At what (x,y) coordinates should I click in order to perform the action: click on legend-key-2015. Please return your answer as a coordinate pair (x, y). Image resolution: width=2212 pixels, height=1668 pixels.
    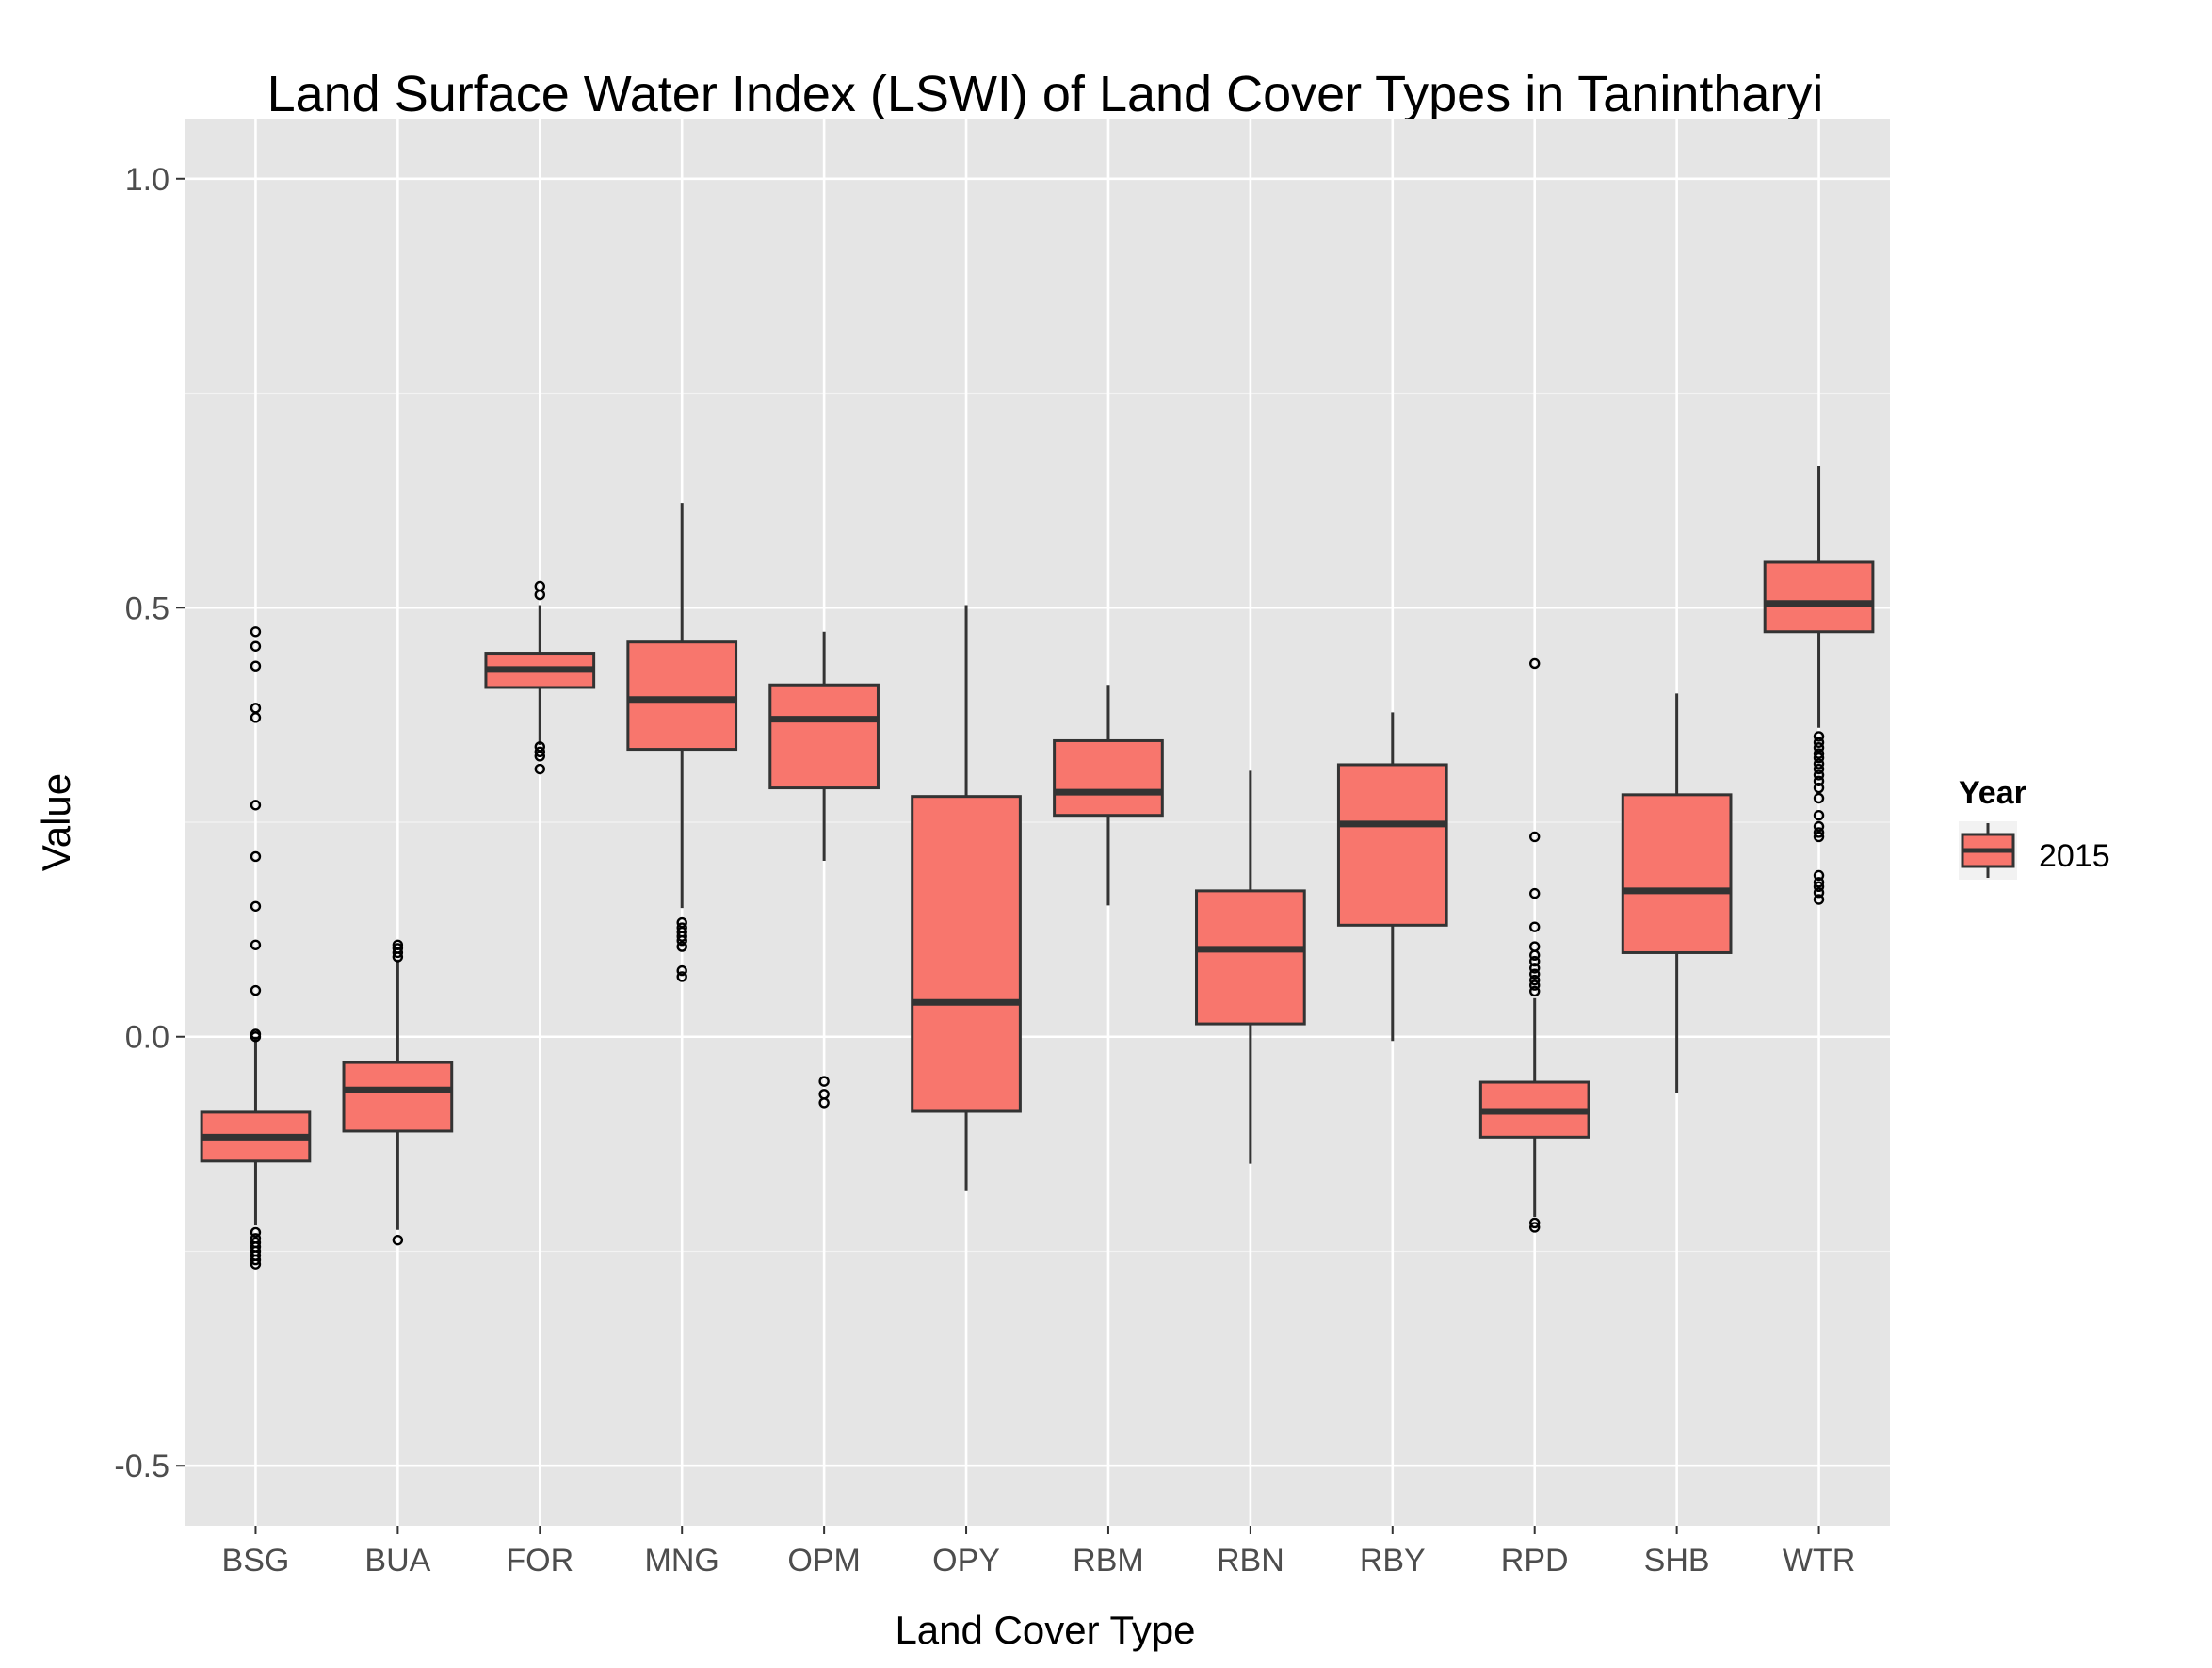
    Looking at the image, I should click on (1988, 850).